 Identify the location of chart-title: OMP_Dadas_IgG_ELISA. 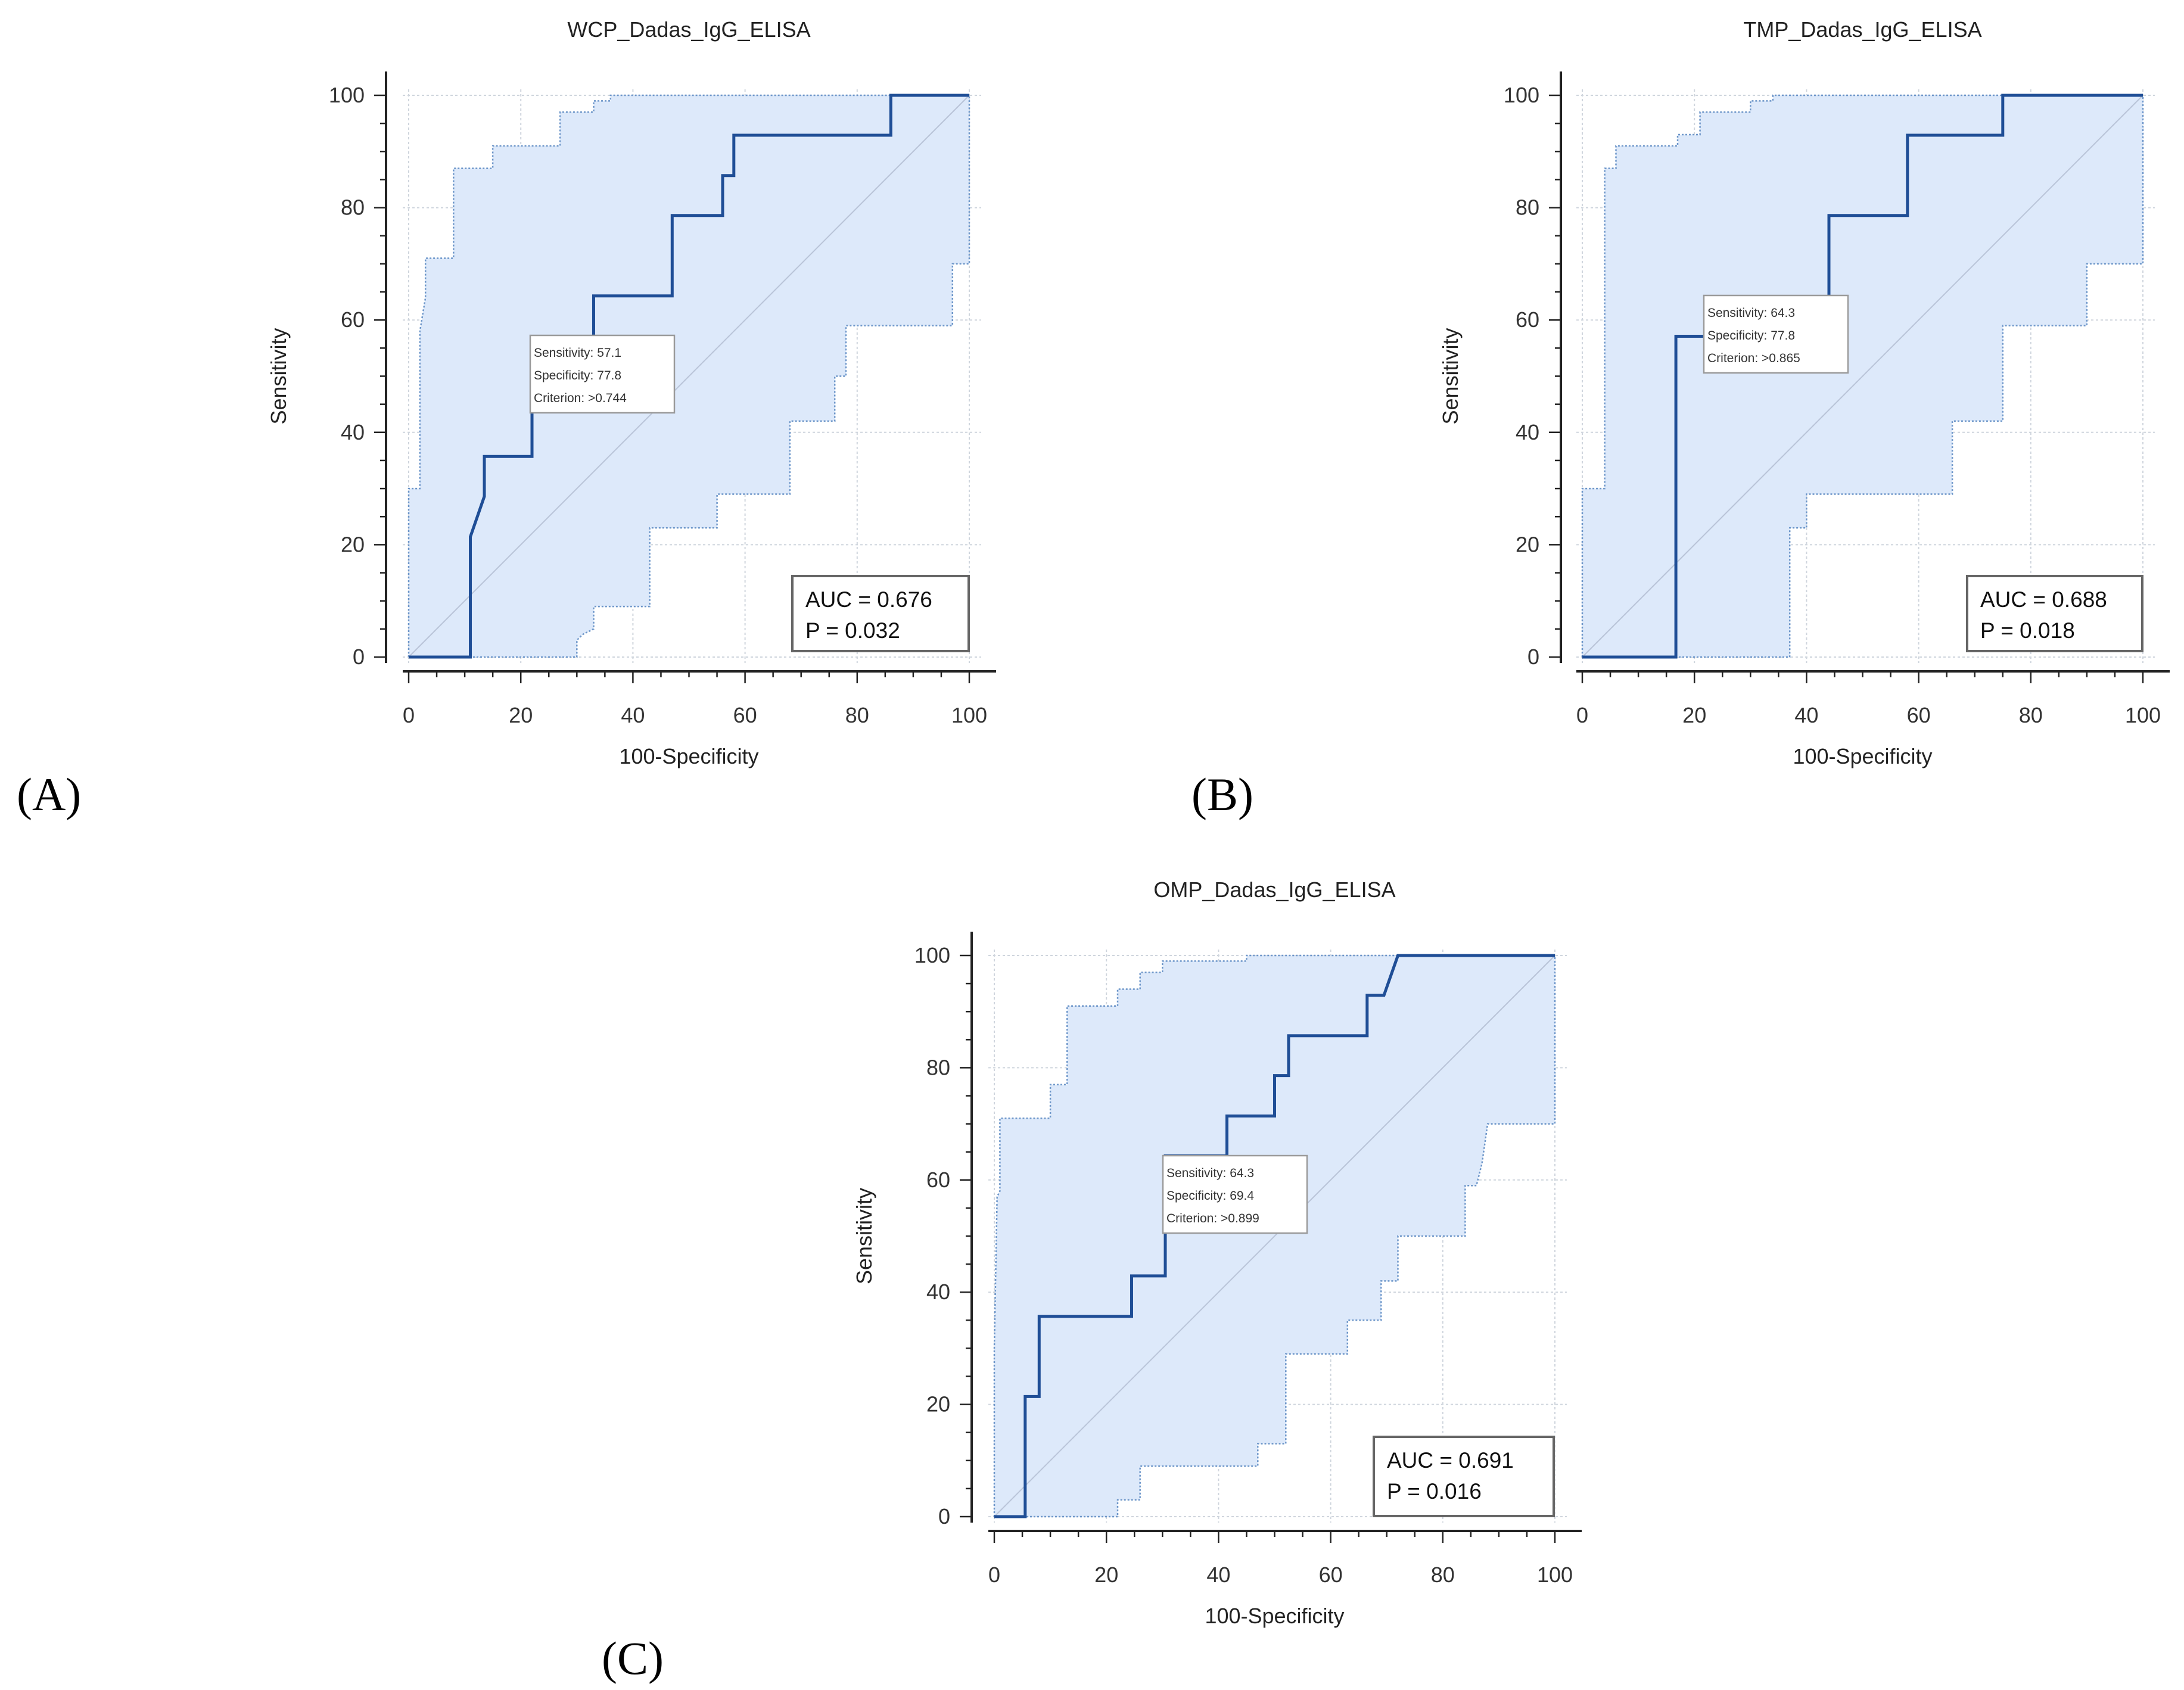
(1274, 889).